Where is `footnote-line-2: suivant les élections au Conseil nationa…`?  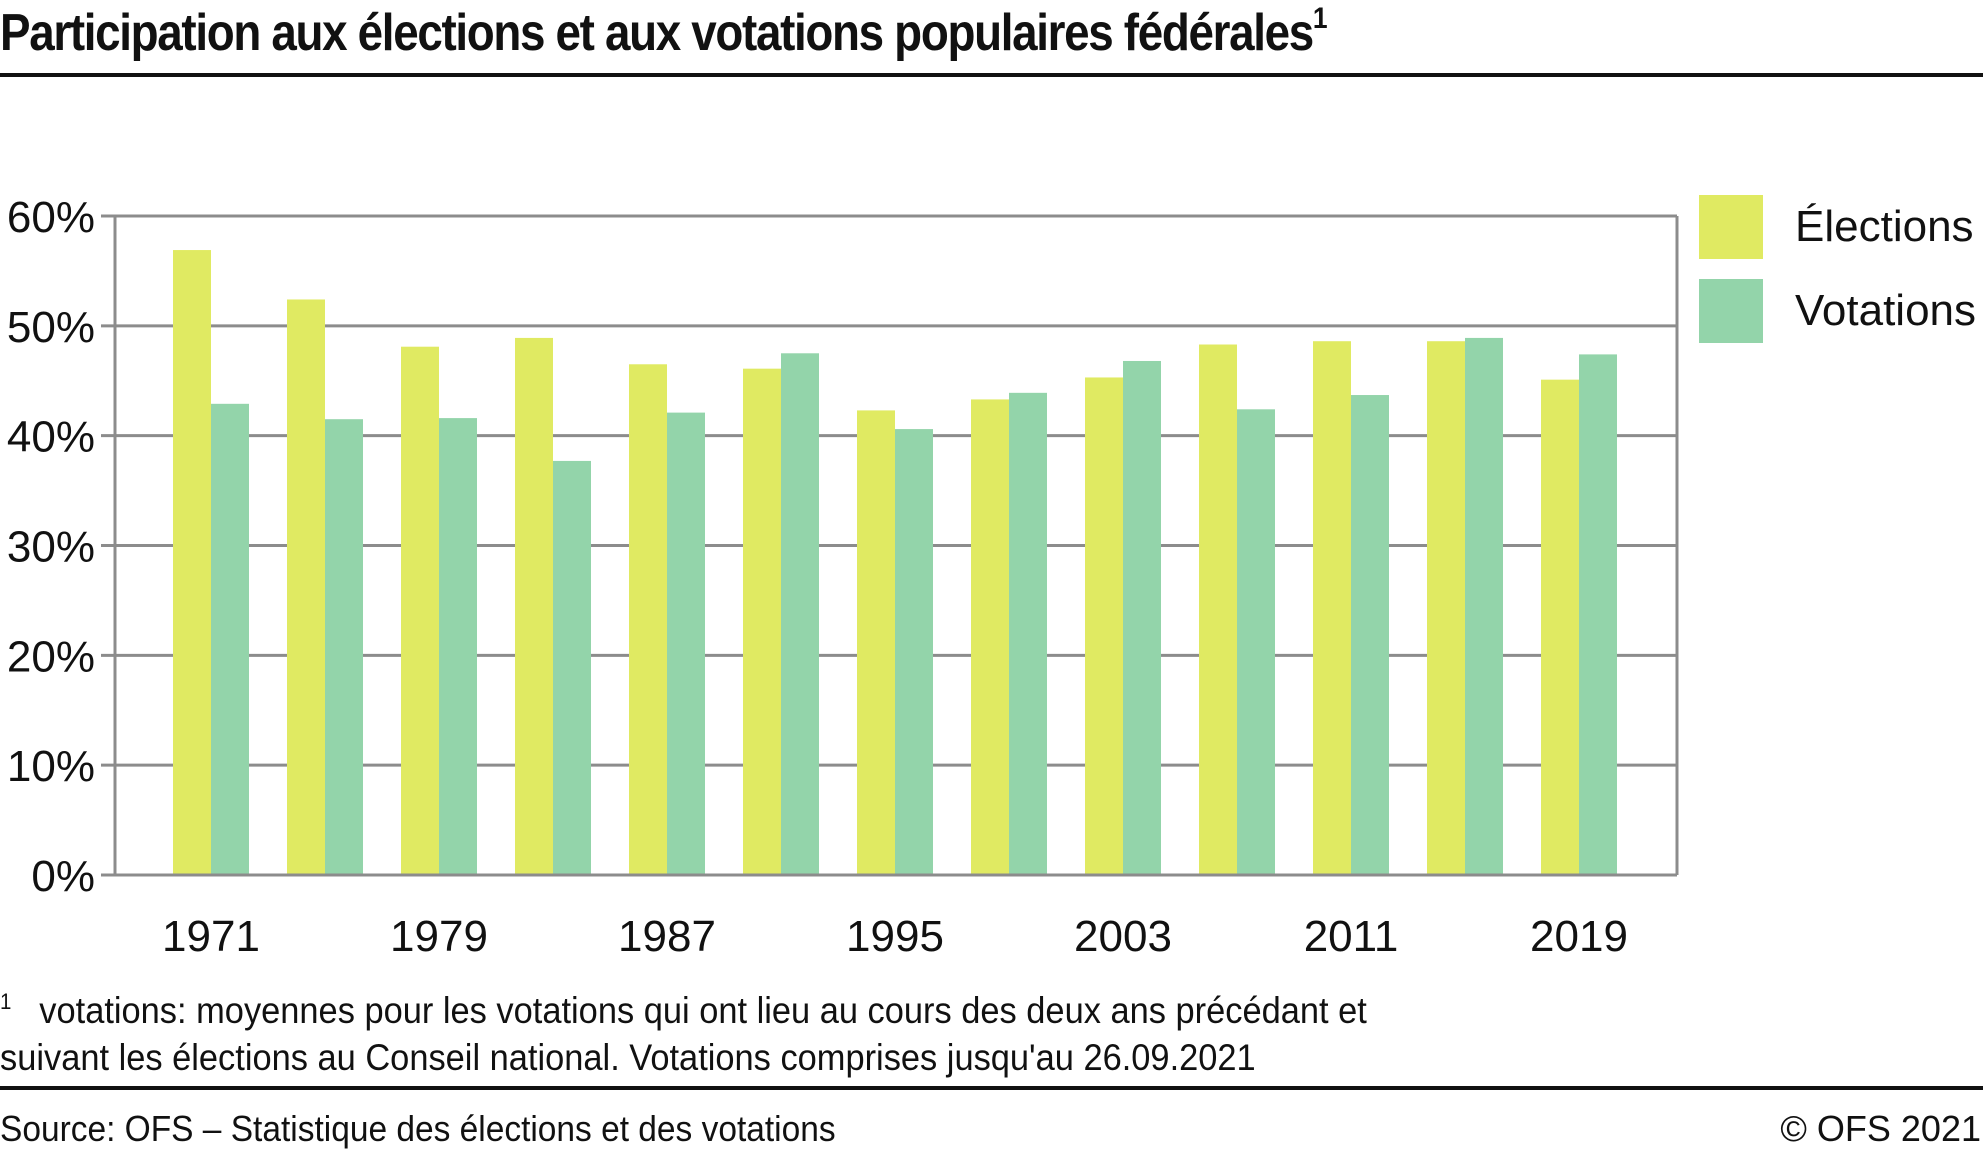 footnote-line-2: suivant les élections au Conseil nationa… is located at coordinates (628, 1057).